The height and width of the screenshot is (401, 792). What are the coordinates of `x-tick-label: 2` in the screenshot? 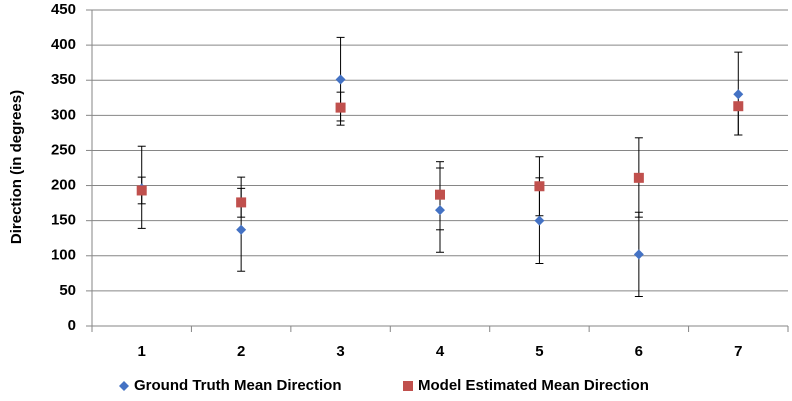 It's located at (241, 351).